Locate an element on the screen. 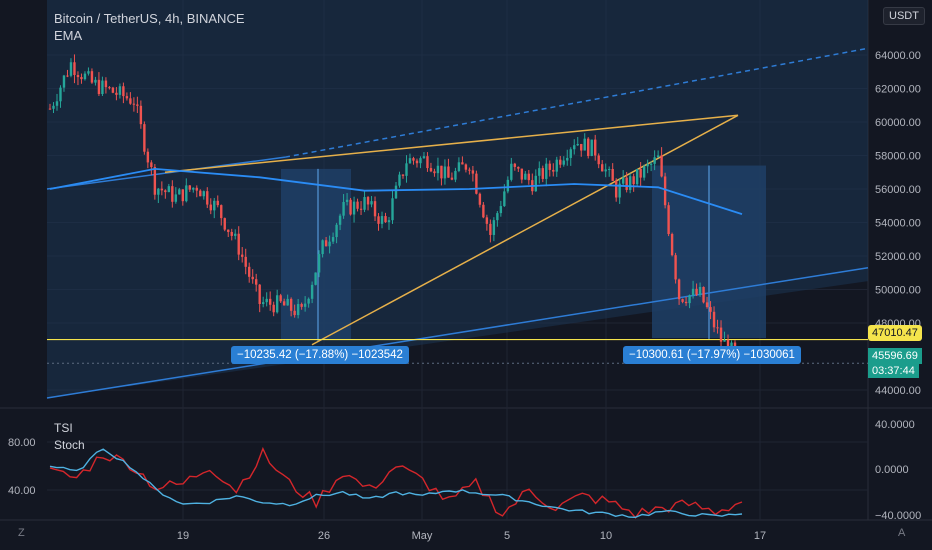 The height and width of the screenshot is (550, 932). ema-legend: EMA is located at coordinates (68, 35).